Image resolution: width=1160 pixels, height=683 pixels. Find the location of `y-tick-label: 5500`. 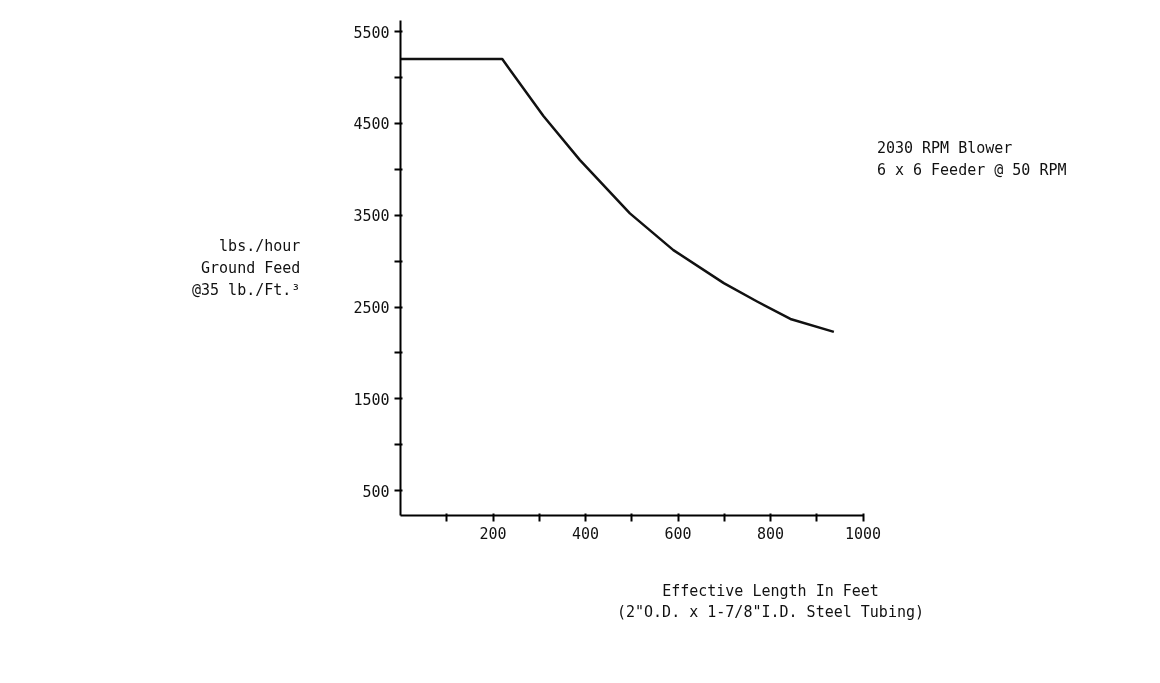

y-tick-label: 5500 is located at coordinates (371, 32).